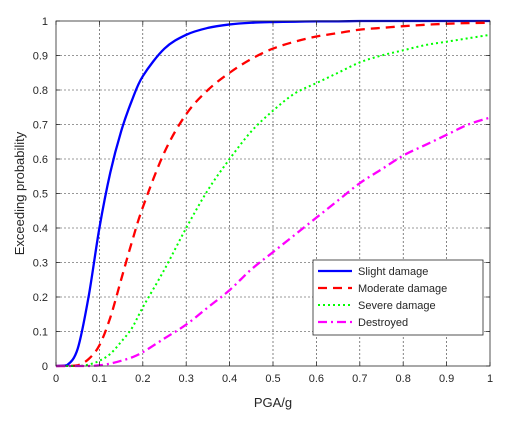 This screenshot has height=421, width=505. What do you see at coordinates (446, 379) in the screenshot?
I see `x-tick-label: 0.9` at bounding box center [446, 379].